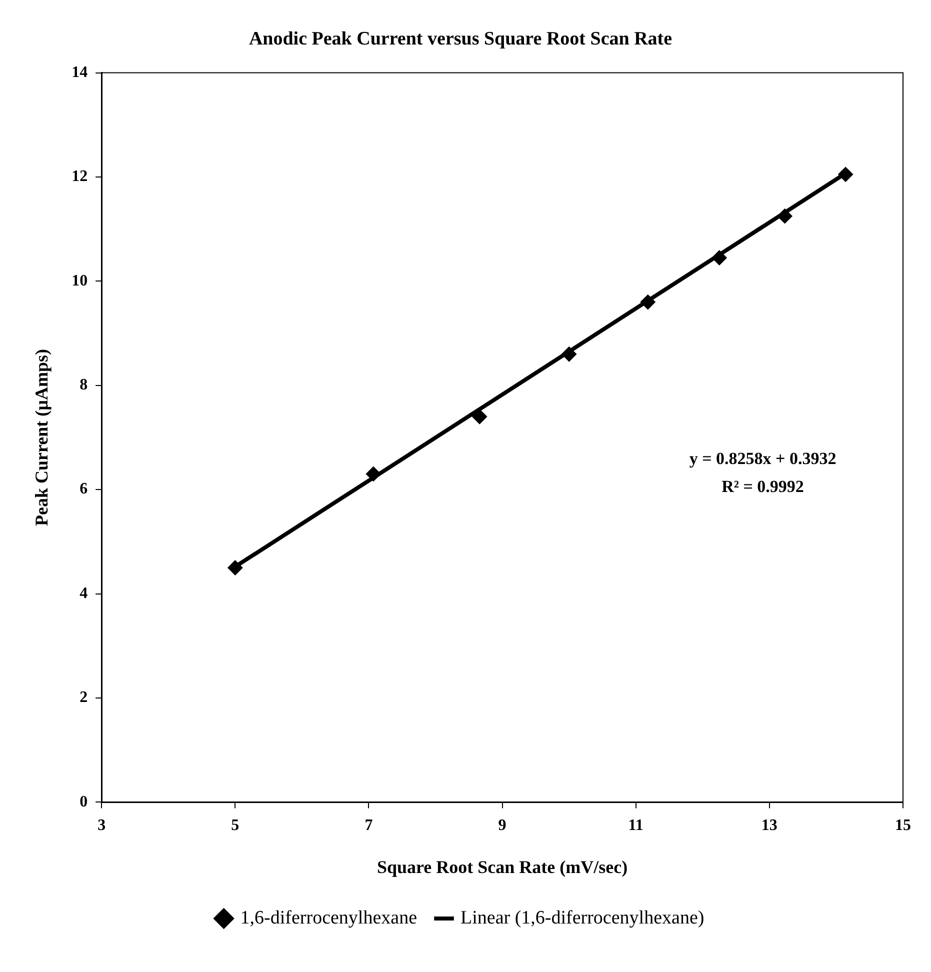  Describe the element at coordinates (636, 825) in the screenshot. I see `x-tick-label: 11` at that location.